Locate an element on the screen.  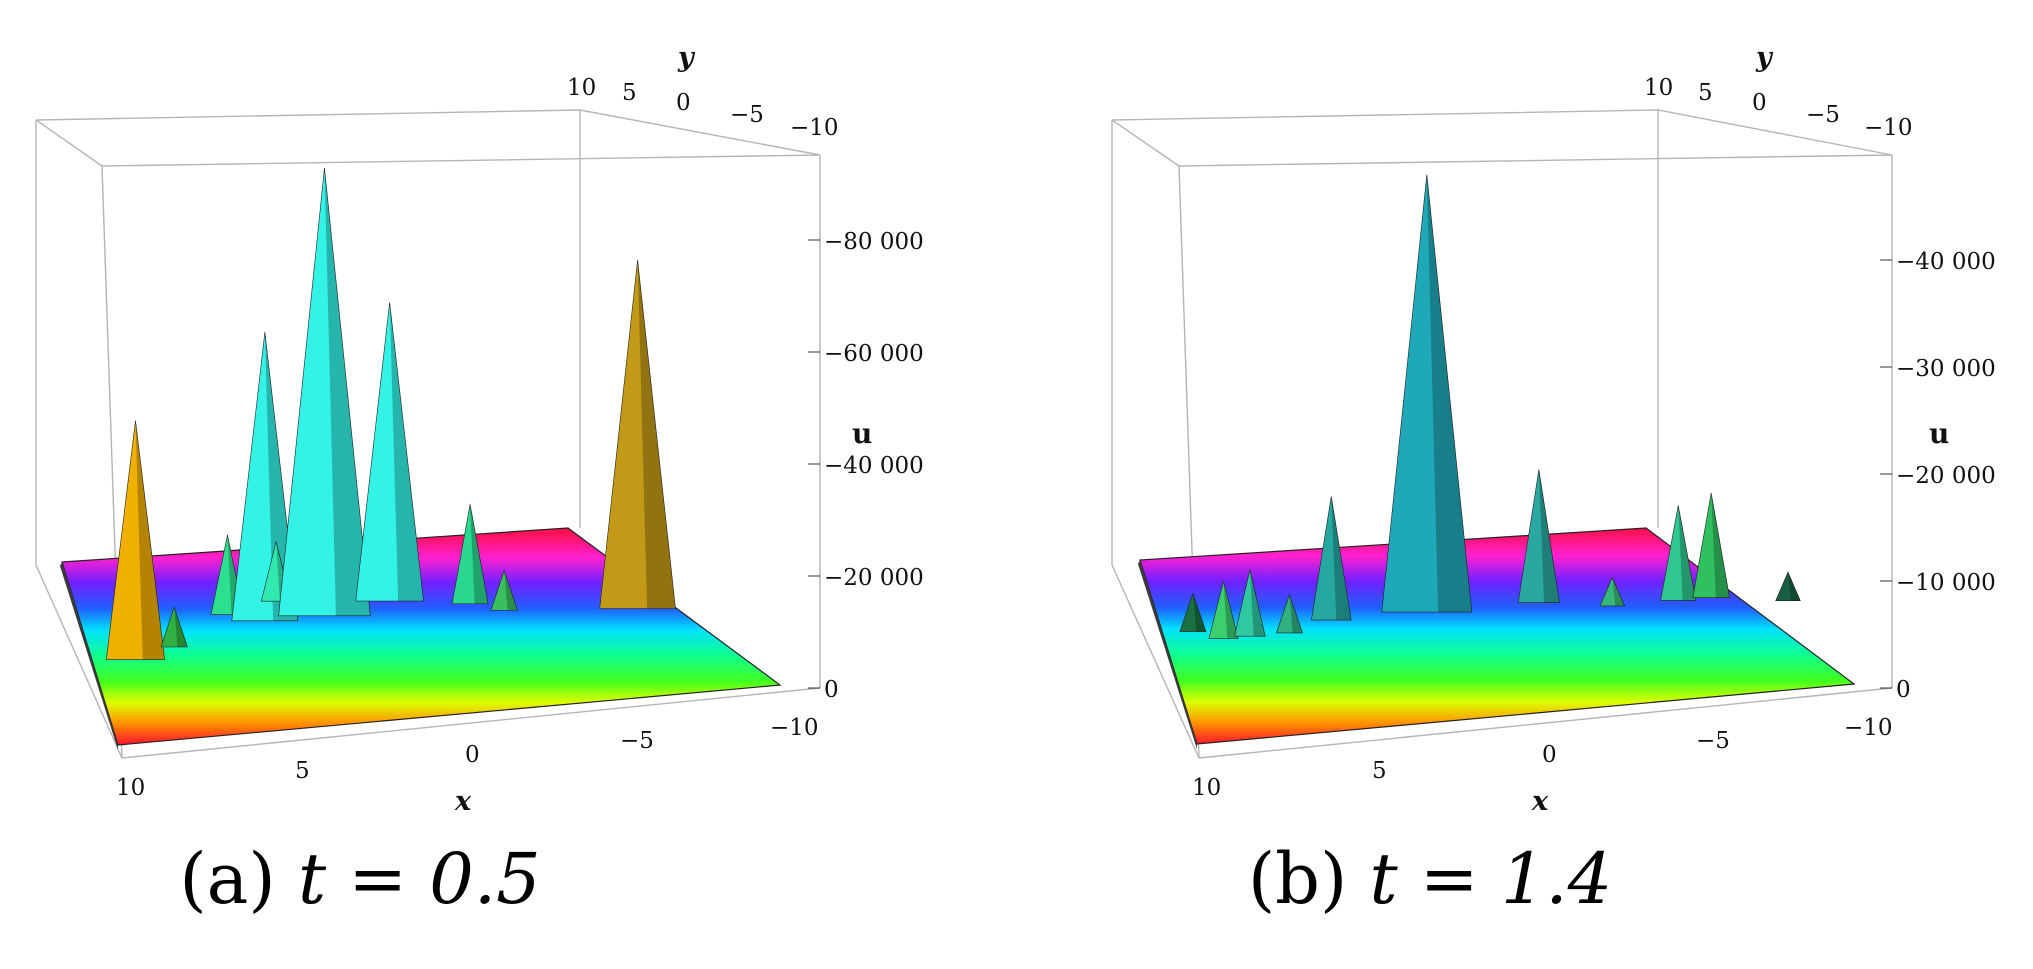
caption-condition: t = 0.5 is located at coordinates (419, 879).